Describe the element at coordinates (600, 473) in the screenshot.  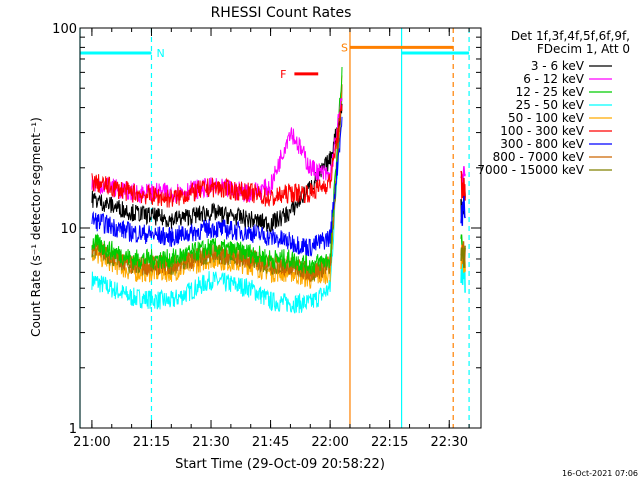
I see `timestamp: 16-Oct-2021 07:06` at that location.